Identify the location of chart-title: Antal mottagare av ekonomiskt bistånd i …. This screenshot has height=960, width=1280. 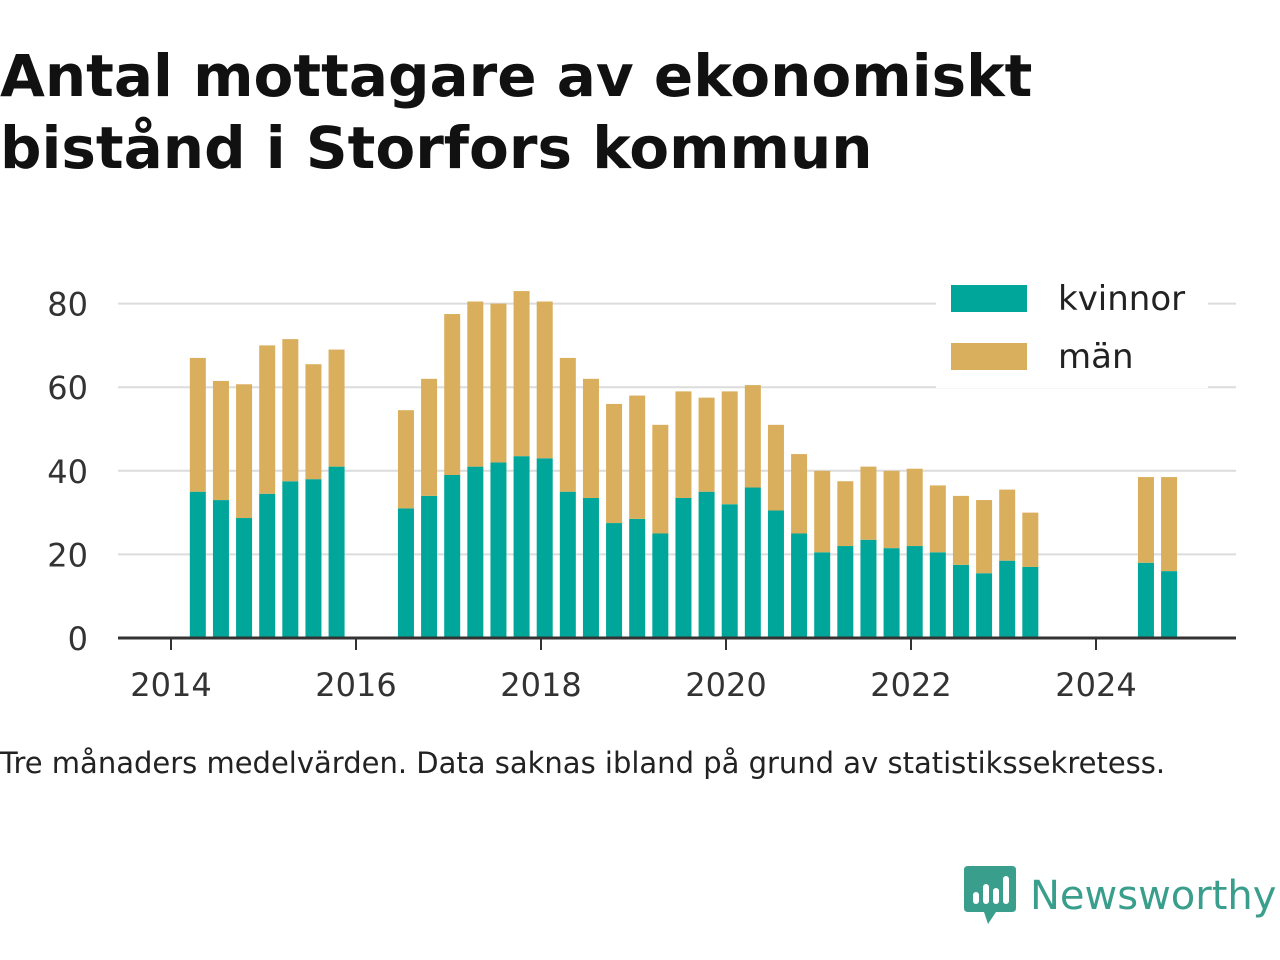
(516, 112).